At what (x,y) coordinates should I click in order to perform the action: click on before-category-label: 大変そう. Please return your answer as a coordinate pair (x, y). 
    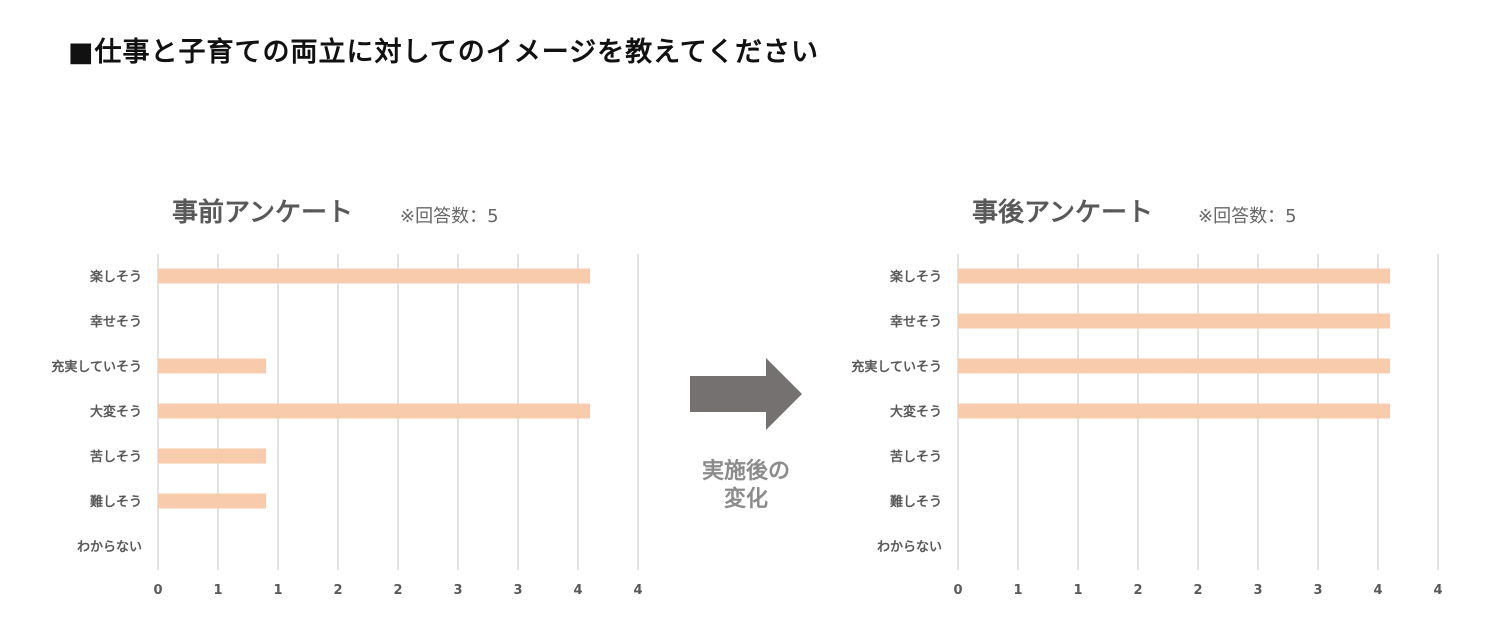
    Looking at the image, I should click on (116, 412).